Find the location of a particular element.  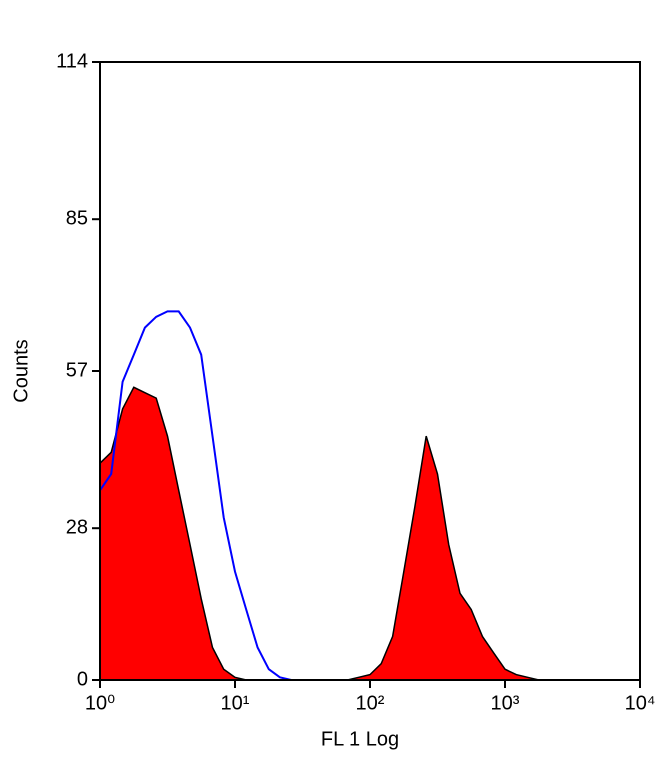

y-tick-label: 57 is located at coordinates (77, 370).